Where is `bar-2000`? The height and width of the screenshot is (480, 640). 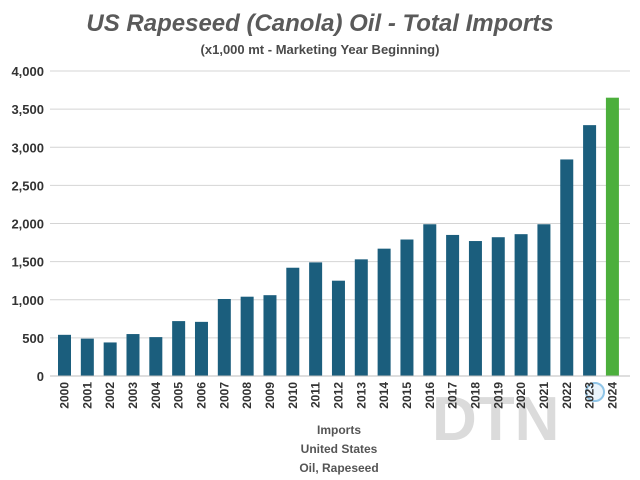 bar-2000 is located at coordinates (64, 355).